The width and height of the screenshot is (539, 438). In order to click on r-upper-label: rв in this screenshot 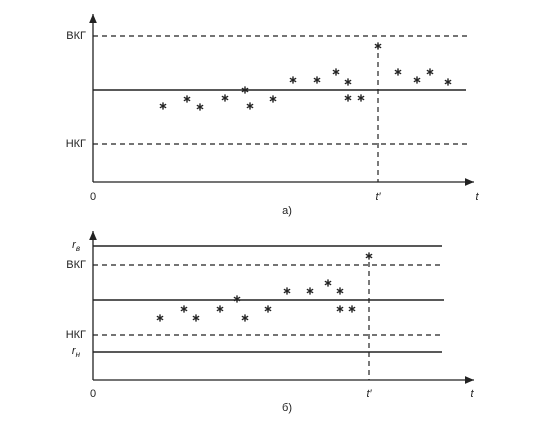, I will do `click(76, 246)`.